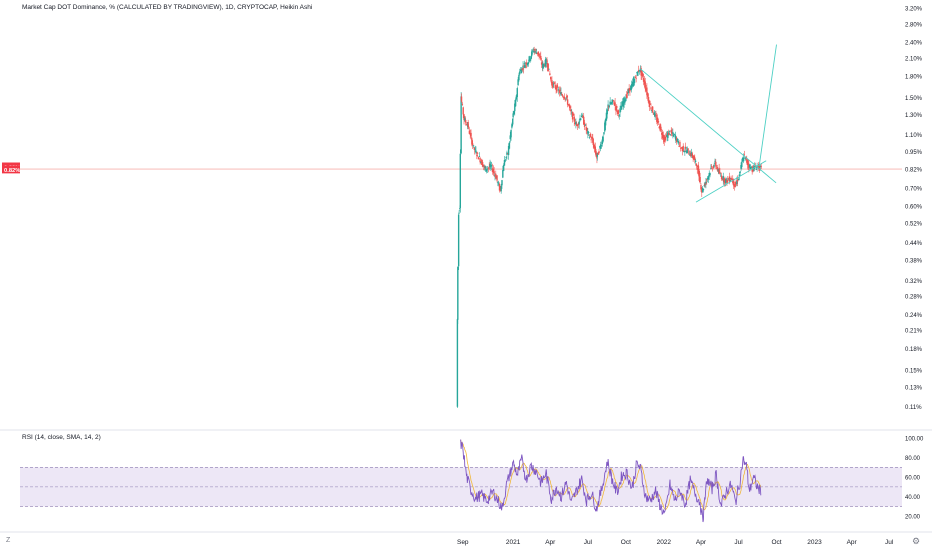 Image resolution: width=932 pixels, height=555 pixels. I want to click on timezone-toggle-button: Z, so click(8, 540).